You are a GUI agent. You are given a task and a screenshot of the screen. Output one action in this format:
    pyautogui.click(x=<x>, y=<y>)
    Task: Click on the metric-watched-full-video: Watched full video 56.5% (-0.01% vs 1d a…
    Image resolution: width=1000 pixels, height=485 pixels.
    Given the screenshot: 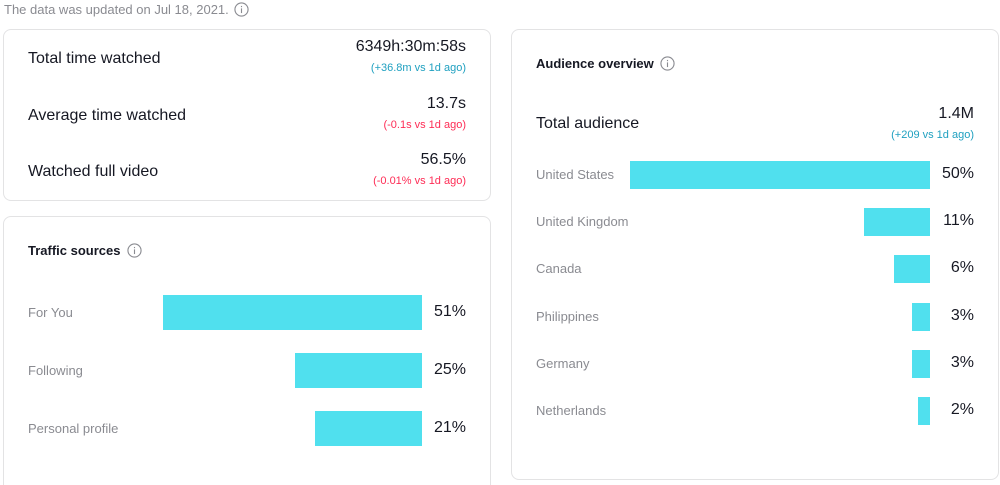 What is the action you would take?
    pyautogui.click(x=247, y=176)
    